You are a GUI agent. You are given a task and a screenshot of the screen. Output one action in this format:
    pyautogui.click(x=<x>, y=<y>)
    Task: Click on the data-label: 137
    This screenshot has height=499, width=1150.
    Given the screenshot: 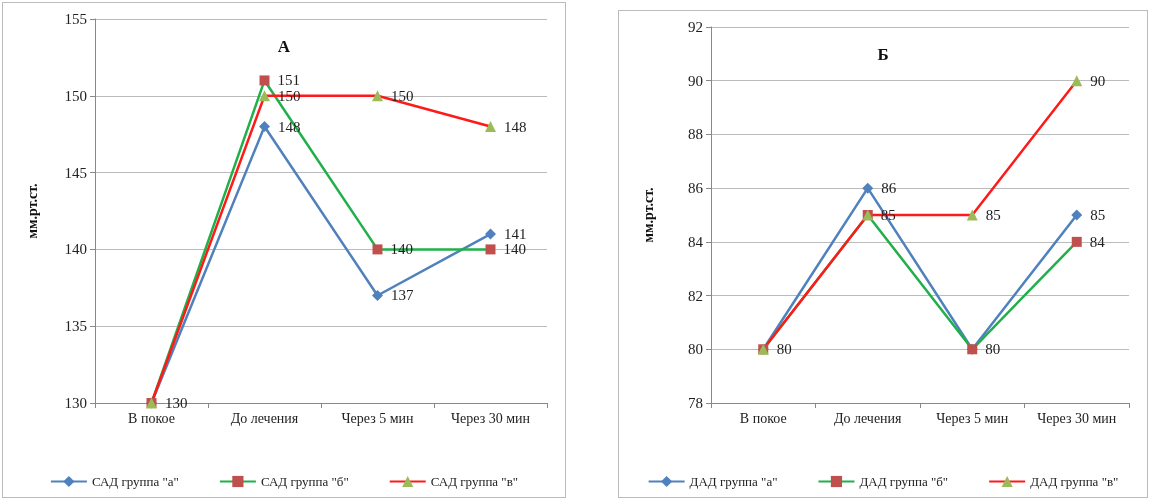 What is the action you would take?
    pyautogui.click(x=402, y=295)
    